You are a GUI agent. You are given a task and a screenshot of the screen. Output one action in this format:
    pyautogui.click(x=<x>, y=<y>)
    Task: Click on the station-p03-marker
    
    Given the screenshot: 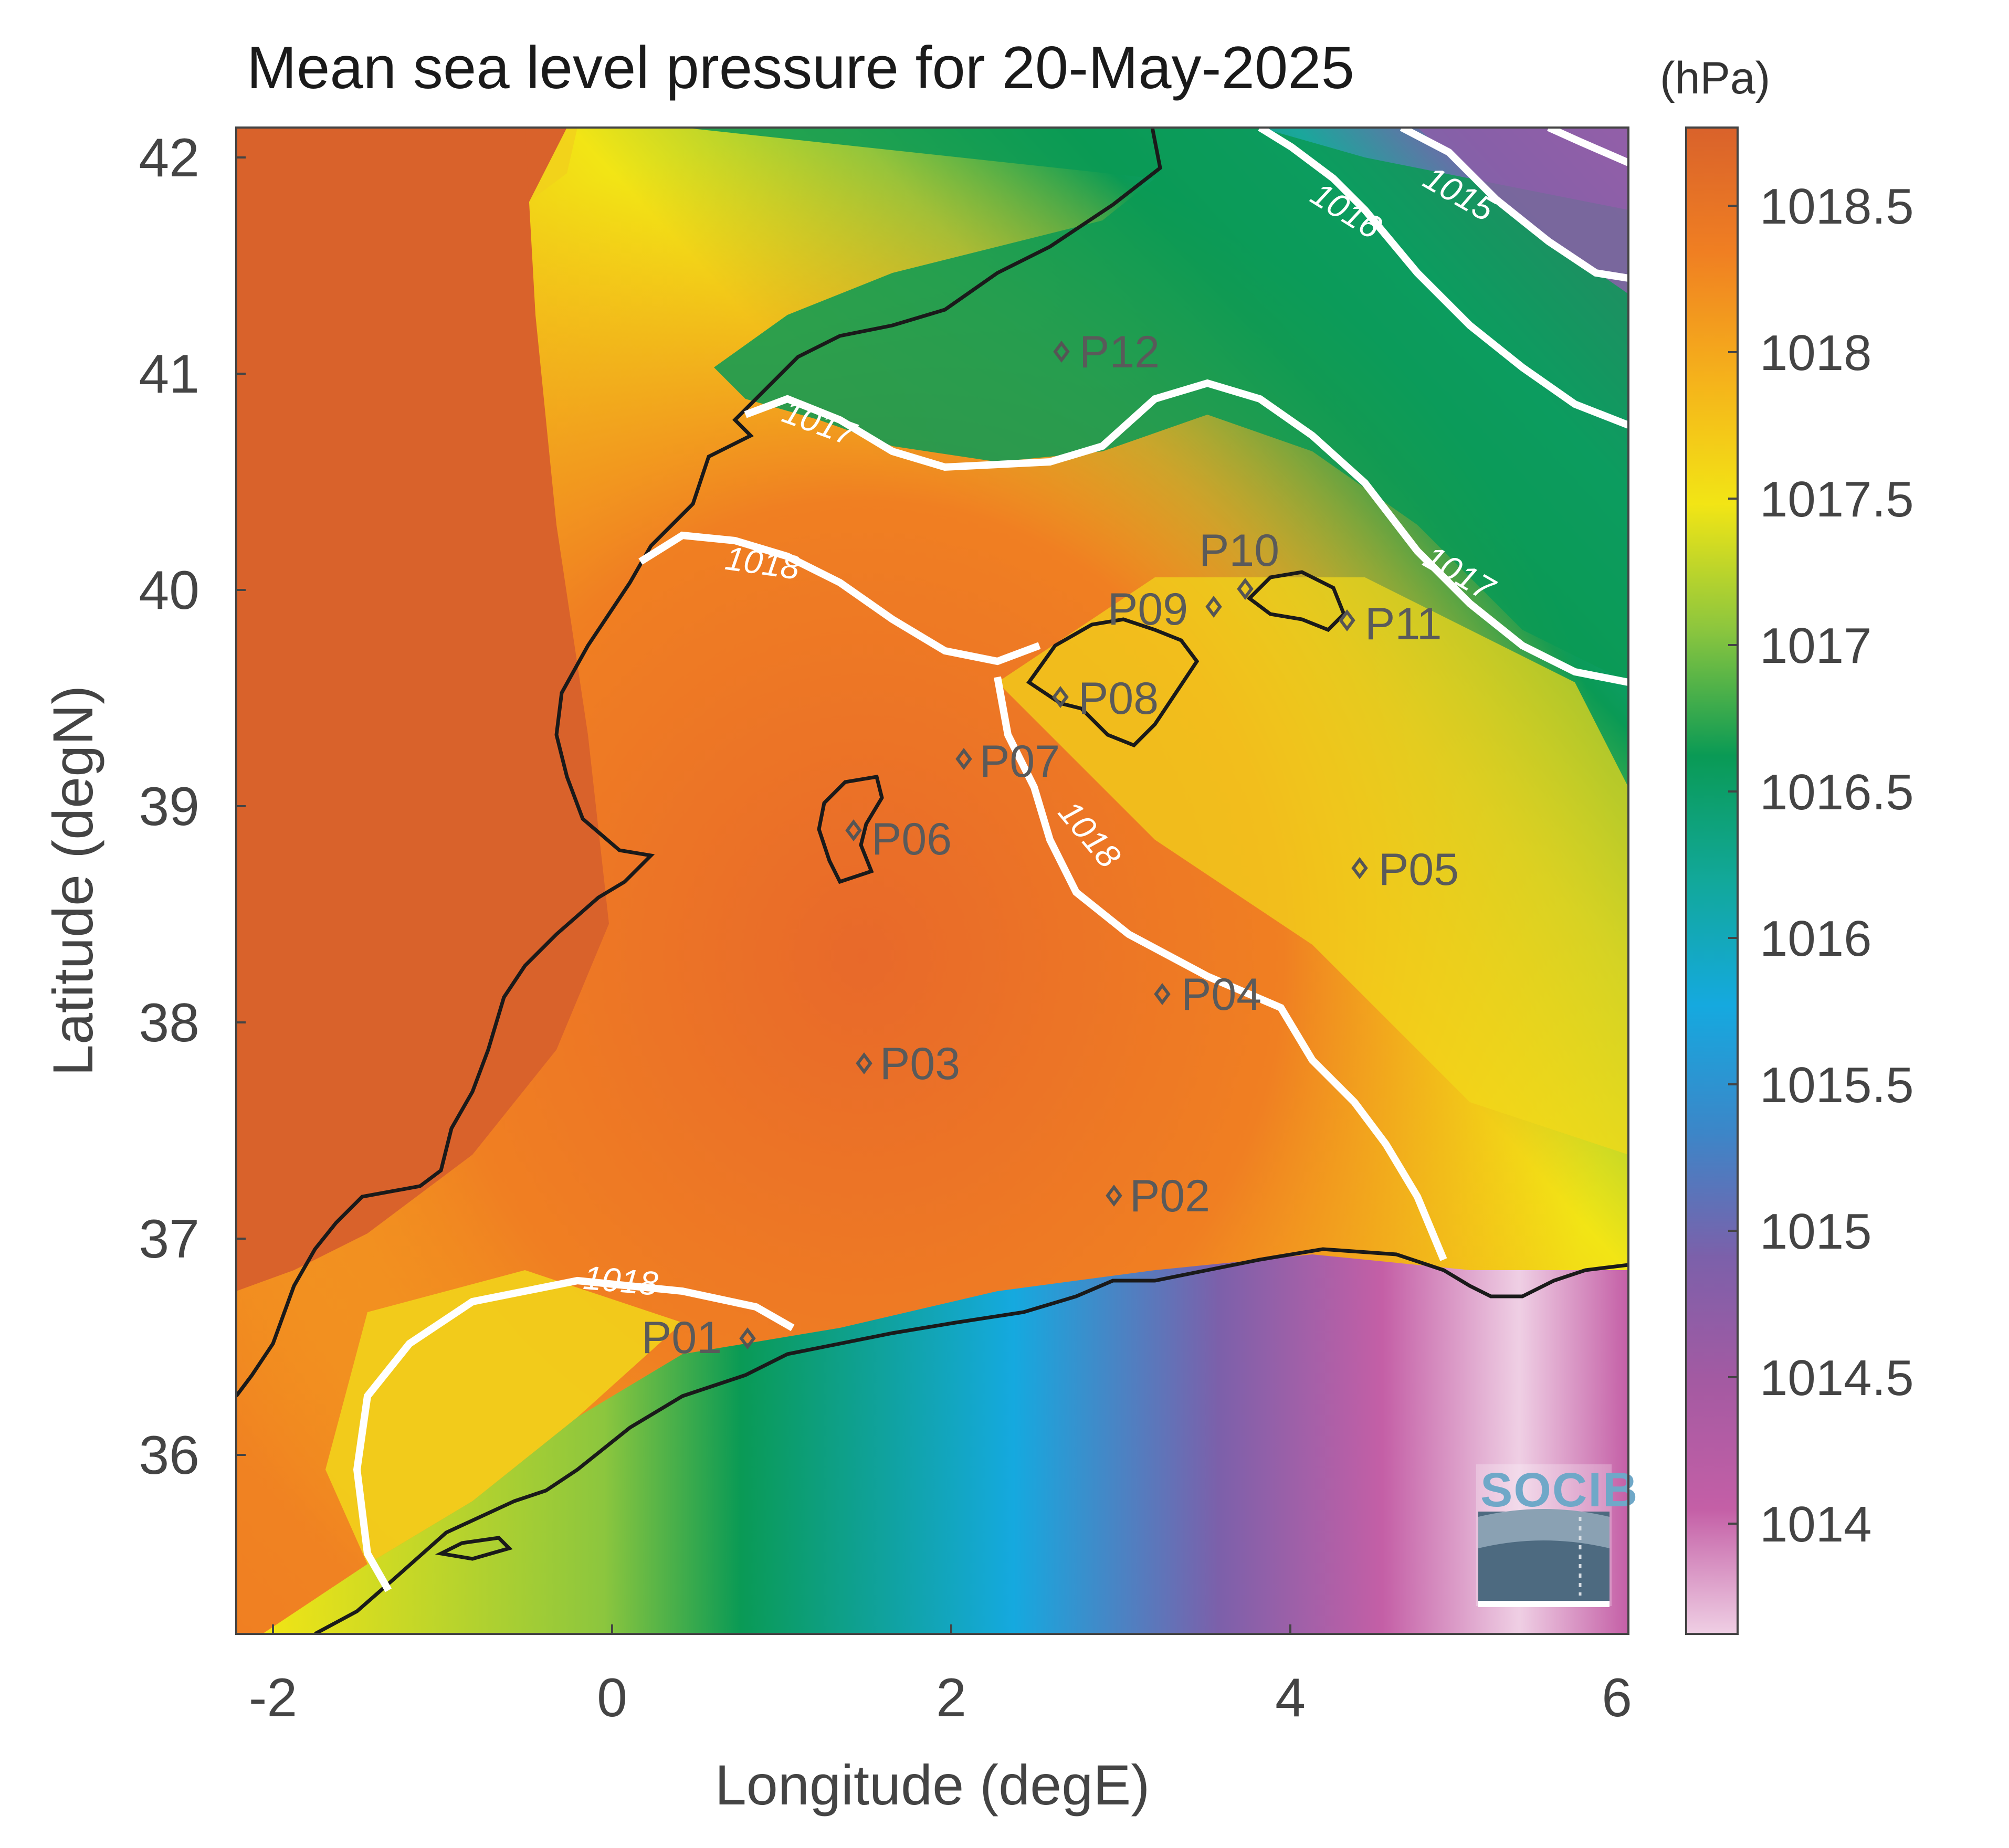 What is the action you would take?
    pyautogui.click(x=864, y=1063)
    